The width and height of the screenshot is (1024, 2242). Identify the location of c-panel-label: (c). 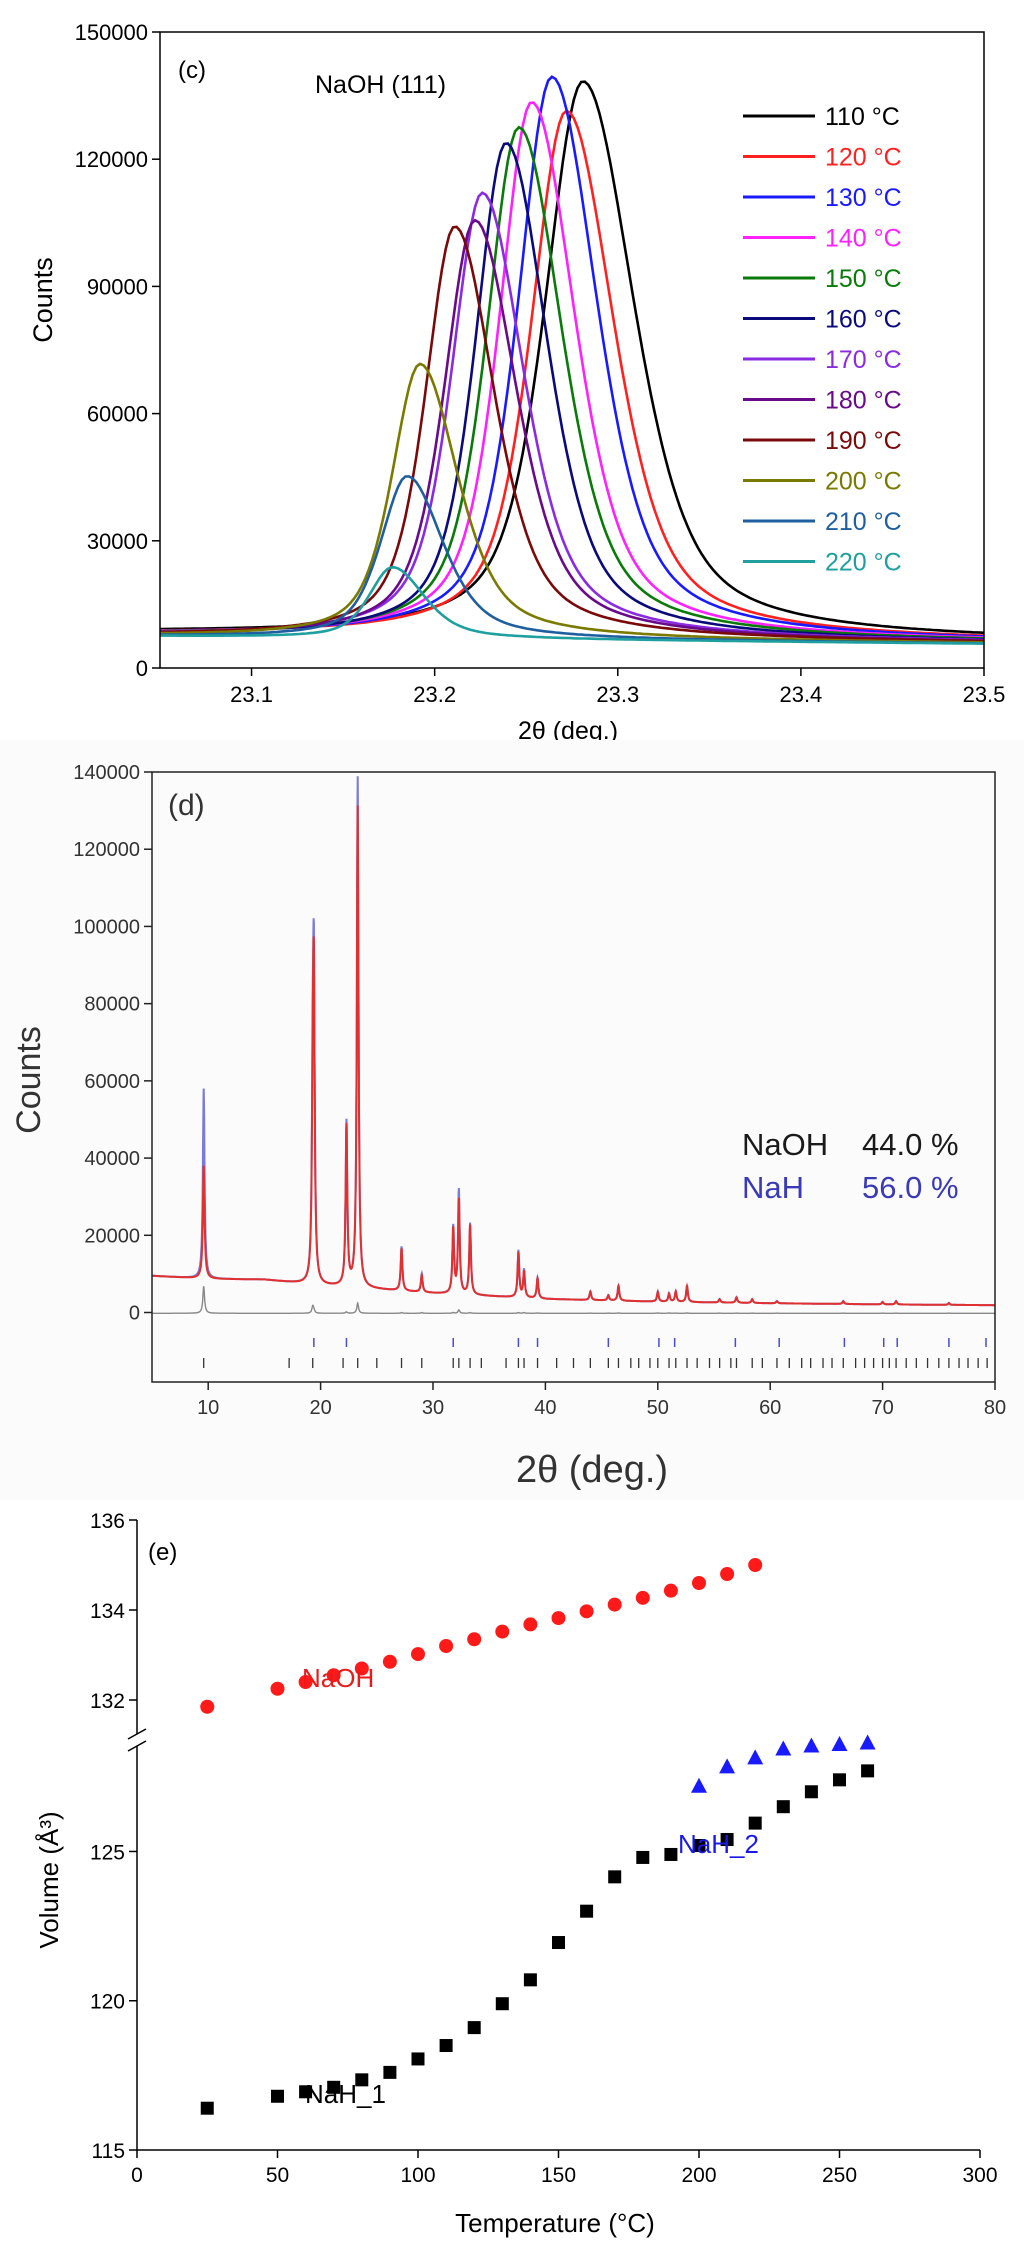
(192, 70).